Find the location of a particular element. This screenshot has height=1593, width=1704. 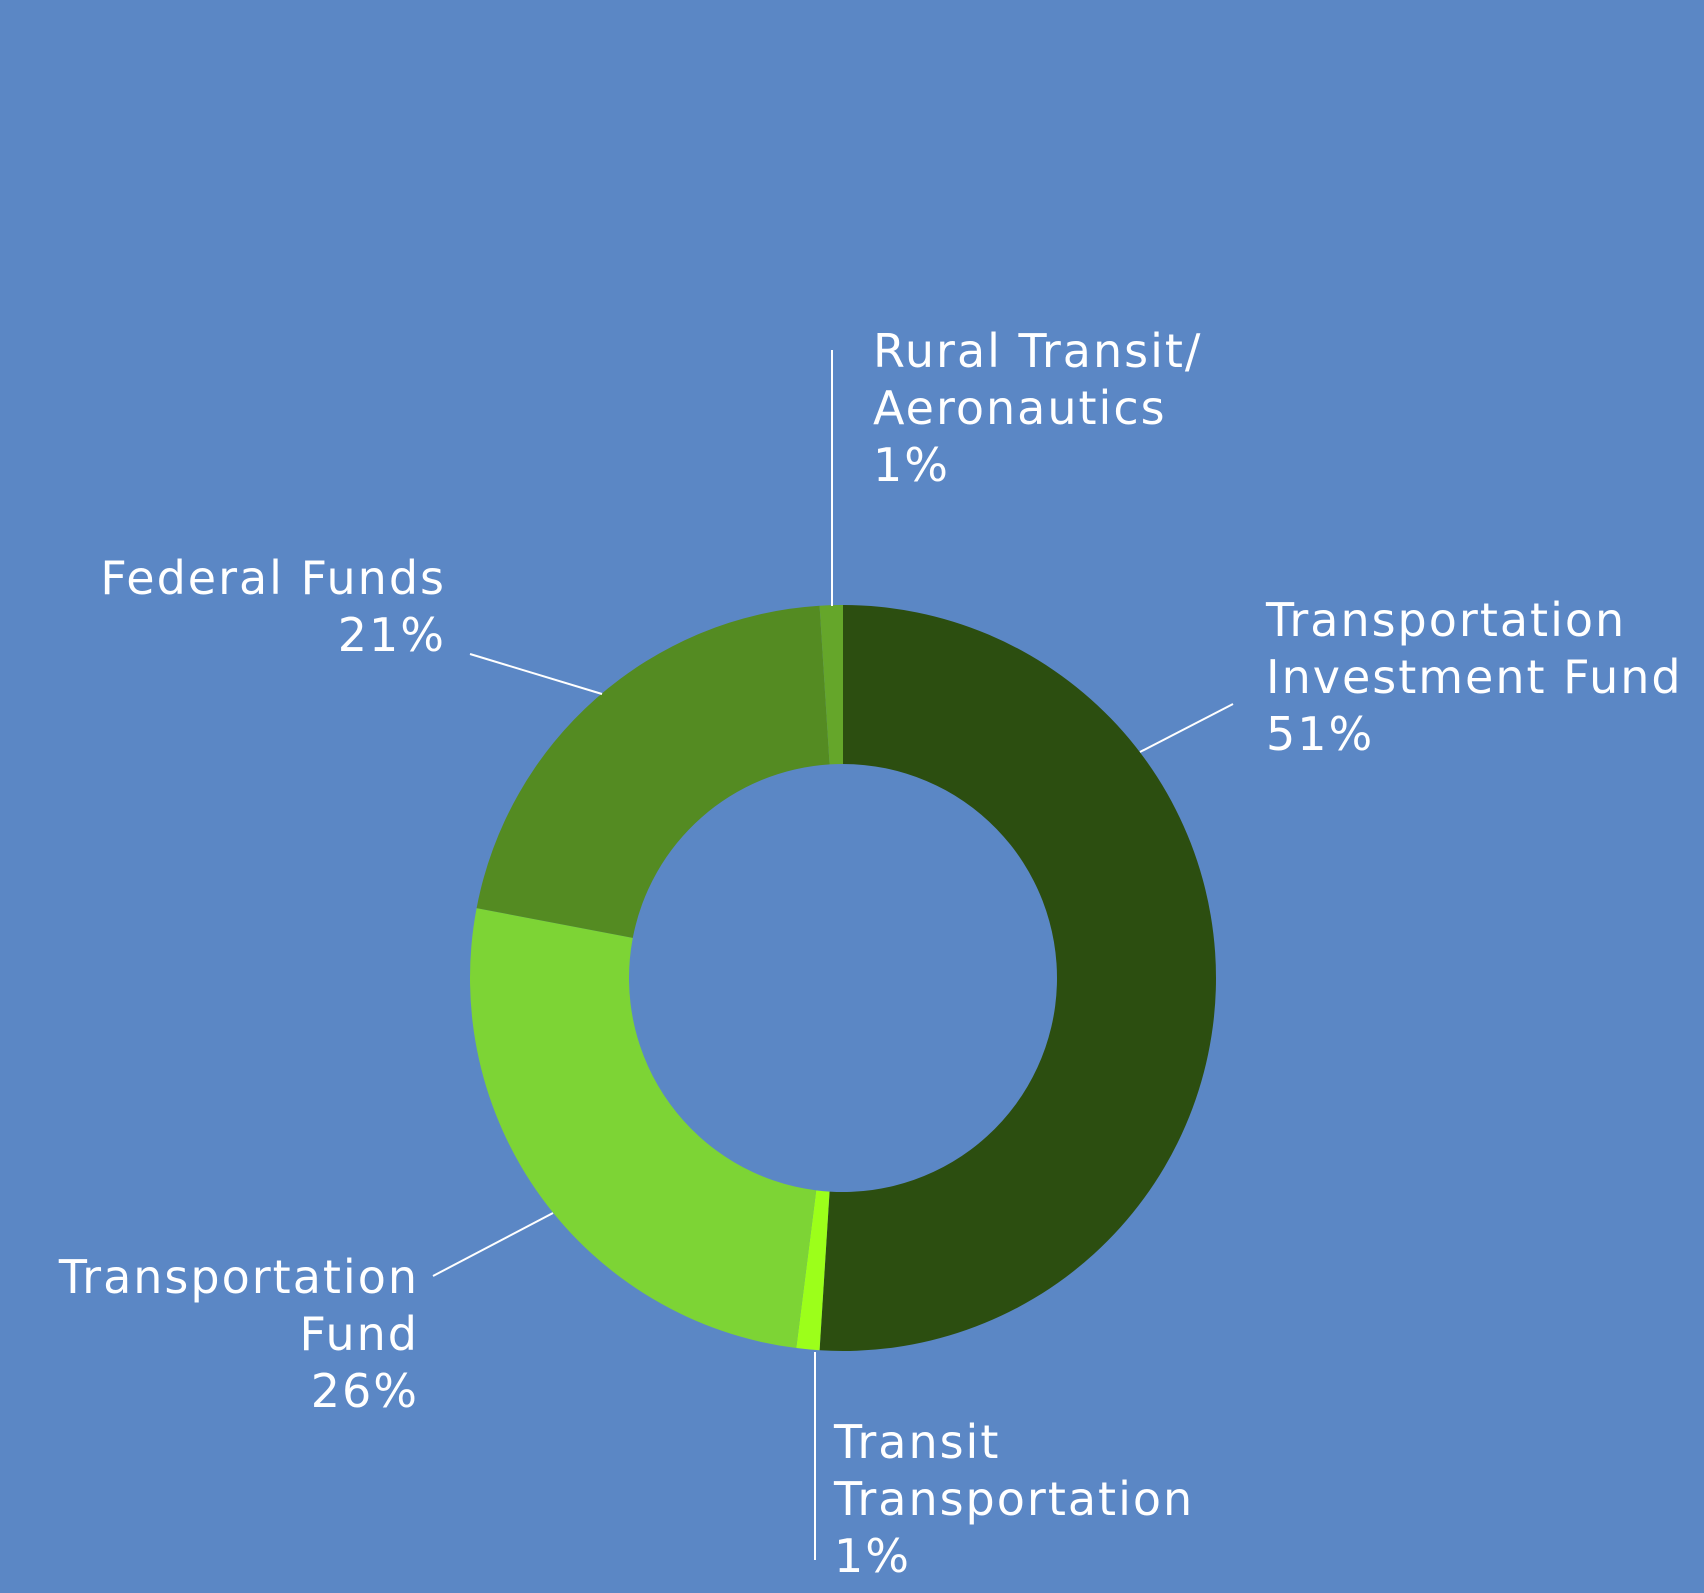

slice-percent-label: 26% is located at coordinates (365, 1391).